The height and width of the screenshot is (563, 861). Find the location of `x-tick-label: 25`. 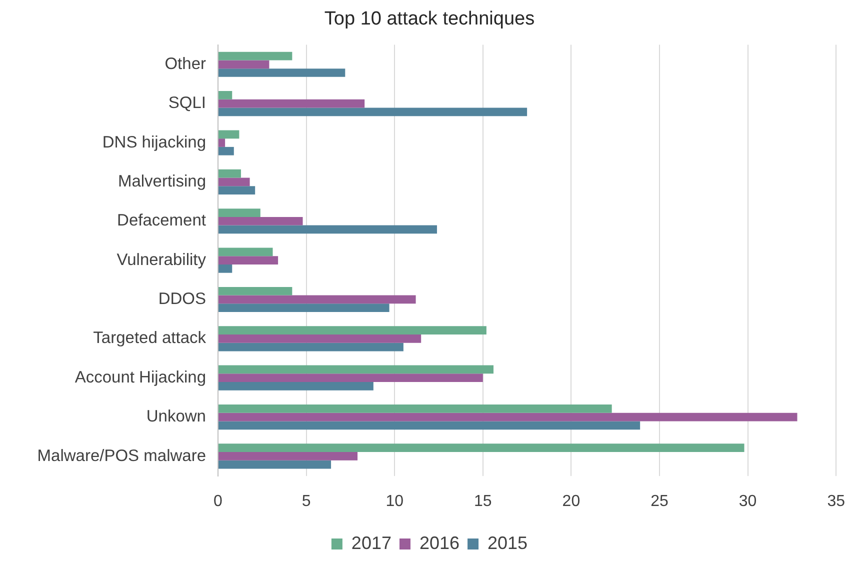

x-tick-label: 25 is located at coordinates (659, 501).